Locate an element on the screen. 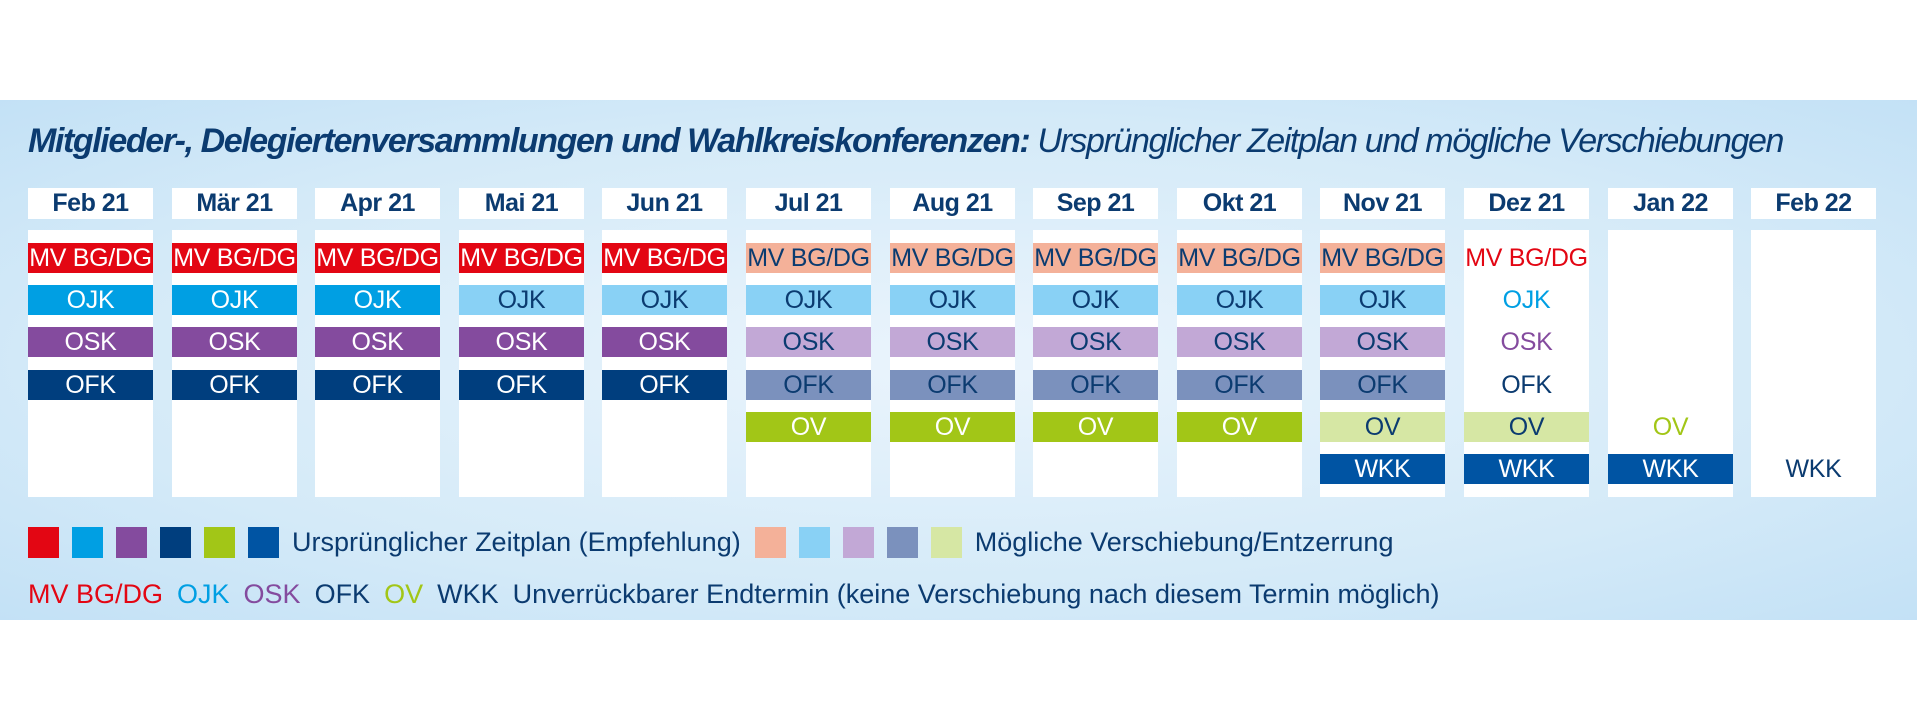 The width and height of the screenshot is (1917, 710). legend-original-label: Ursprünglicher Zeitplan (Empfehlung) is located at coordinates (516, 541).